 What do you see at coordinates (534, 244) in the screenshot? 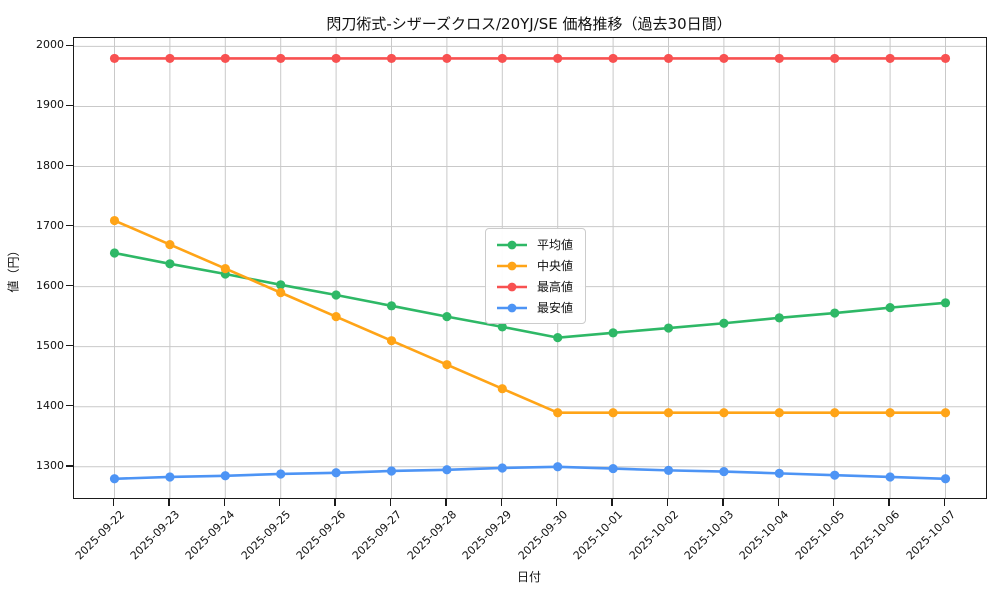
I see `legend-item-average: 平均値` at bounding box center [534, 244].